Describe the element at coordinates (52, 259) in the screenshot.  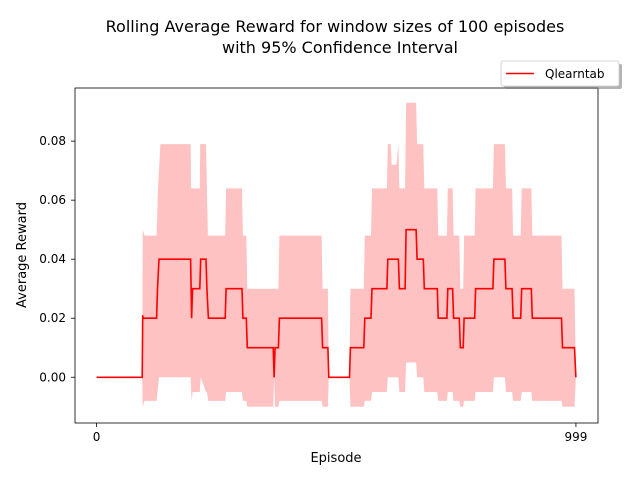
I see `y-tick-label-2: 0.04` at that location.